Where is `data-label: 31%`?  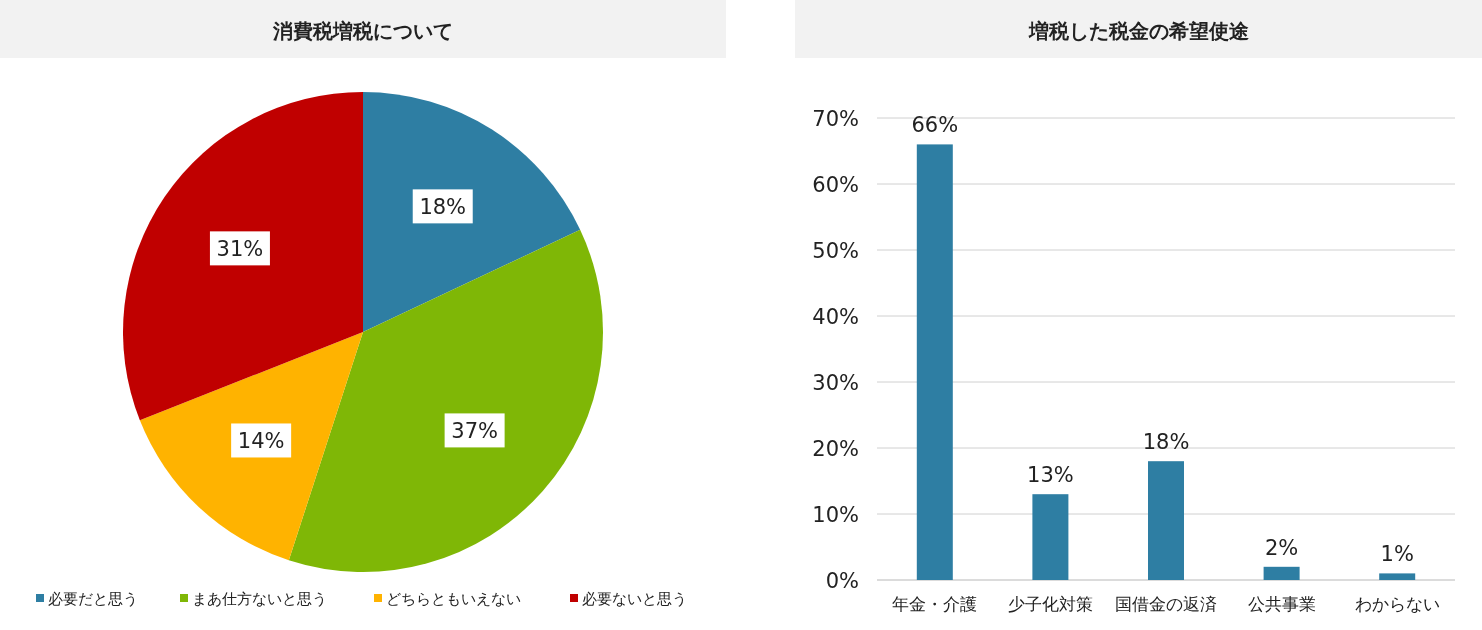 data-label: 31% is located at coordinates (240, 249).